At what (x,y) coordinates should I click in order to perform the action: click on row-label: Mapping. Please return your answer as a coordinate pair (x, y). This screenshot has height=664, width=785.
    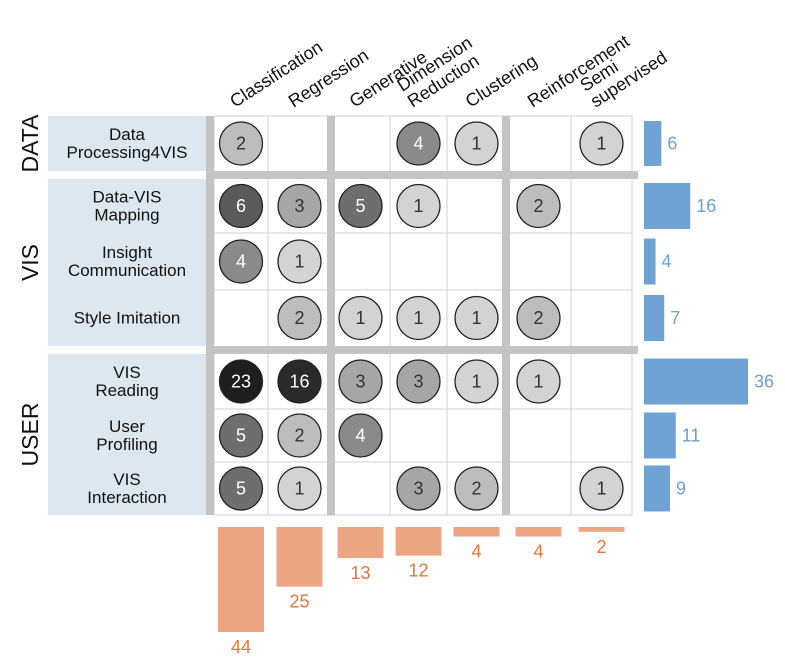
    Looking at the image, I should click on (126, 215).